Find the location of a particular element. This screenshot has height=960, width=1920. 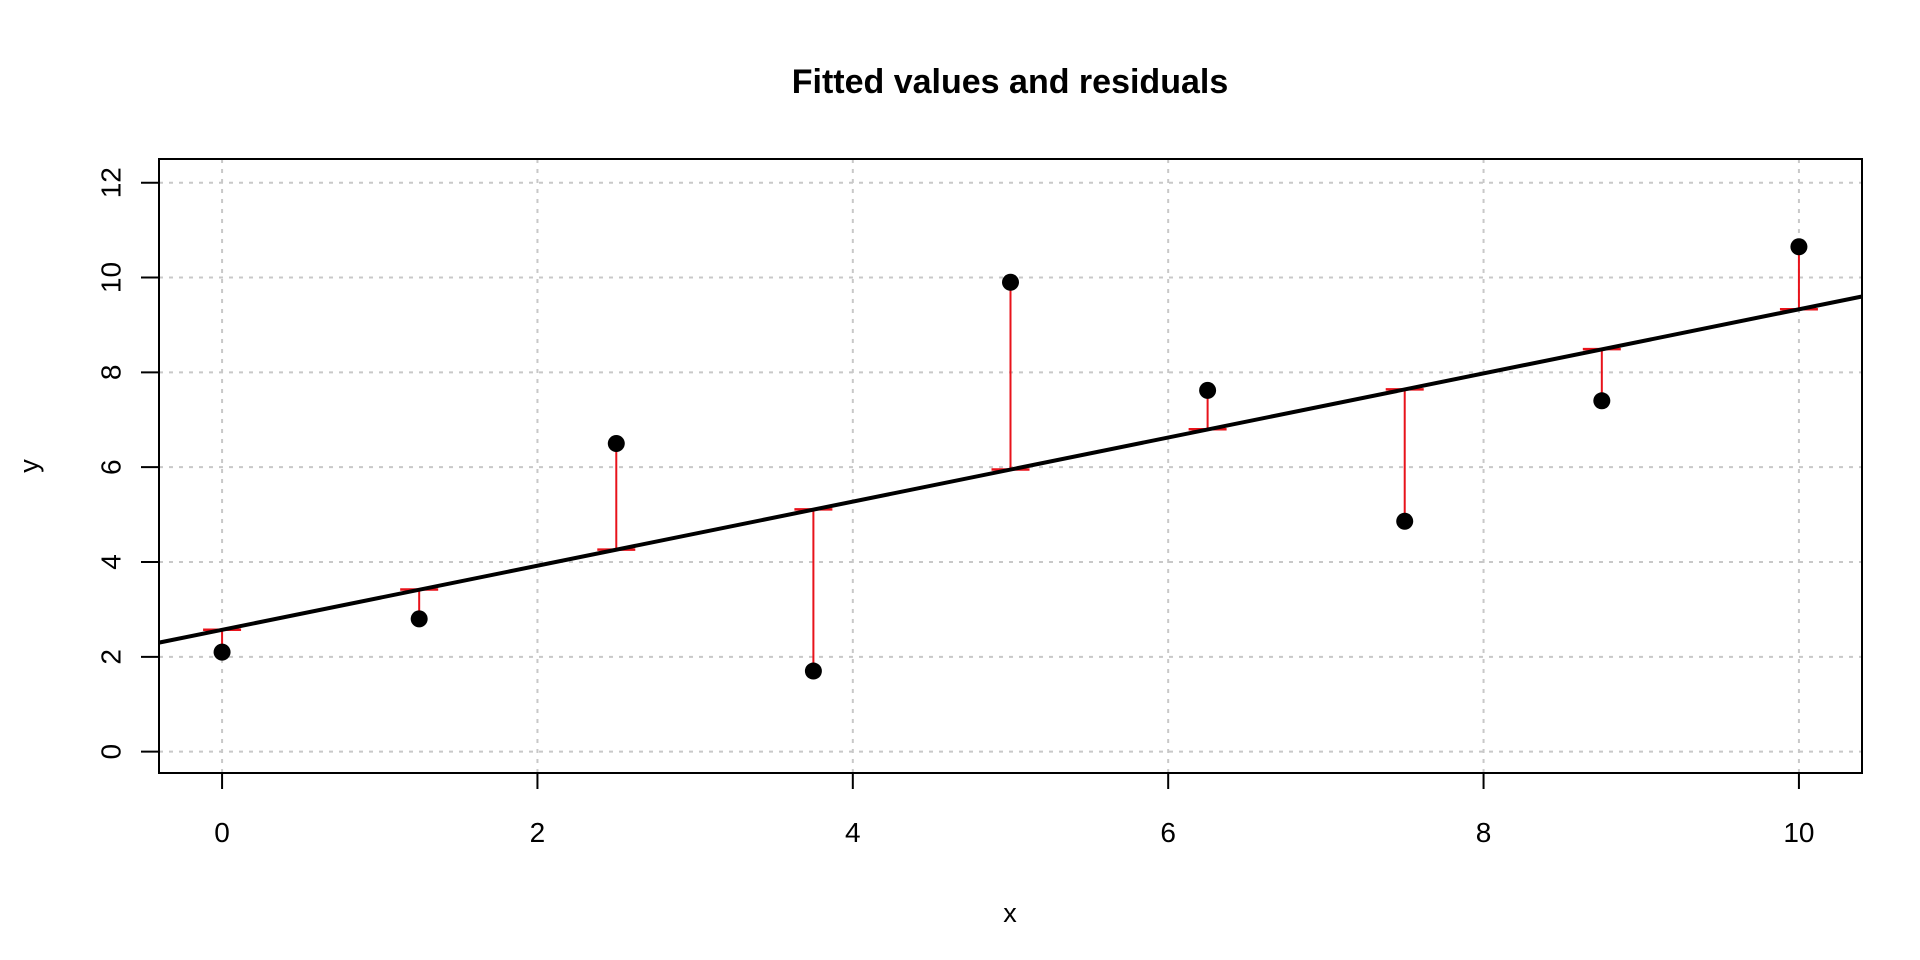

y-tick-label: 6 is located at coordinates (110, 467).